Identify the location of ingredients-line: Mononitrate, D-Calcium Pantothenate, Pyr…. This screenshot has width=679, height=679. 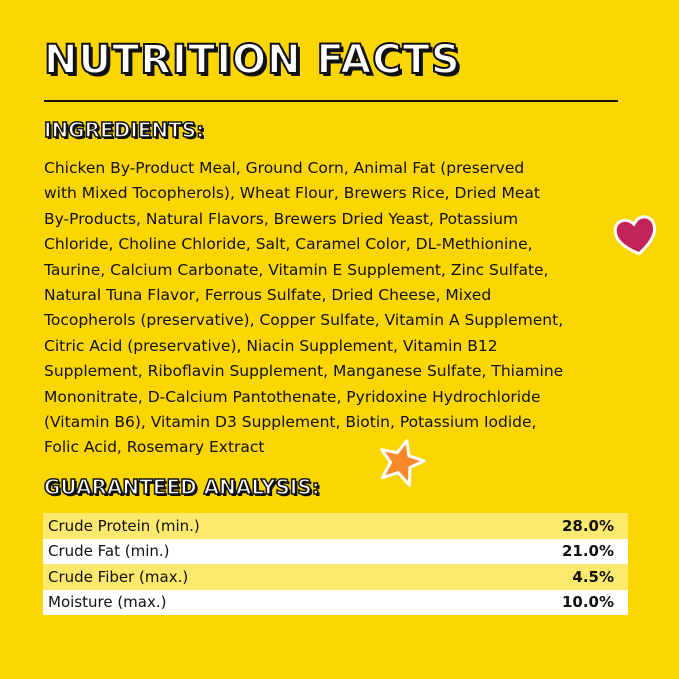
(292, 396).